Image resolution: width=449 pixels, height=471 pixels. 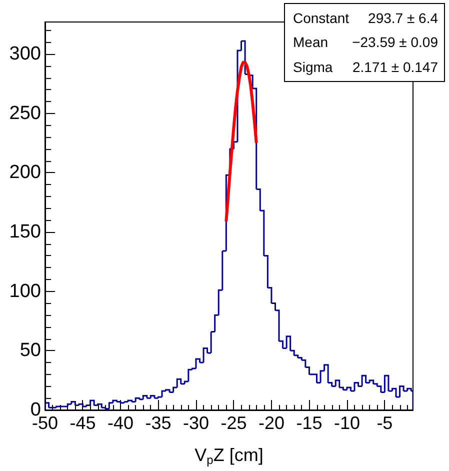 What do you see at coordinates (394, 42) in the screenshot?
I see `annotation: −23.59 ± 0.09` at bounding box center [394, 42].